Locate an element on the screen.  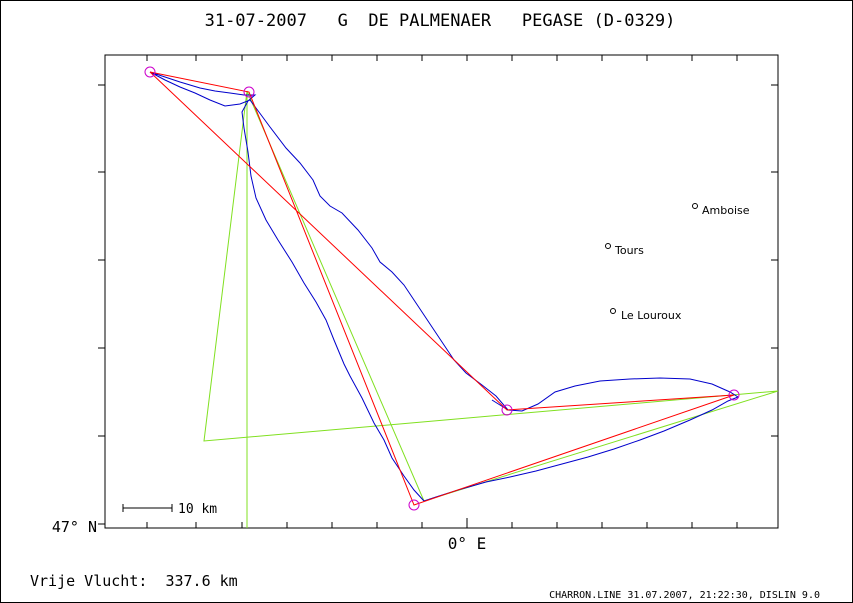
turnpoint-start is located at coordinates (150, 72).